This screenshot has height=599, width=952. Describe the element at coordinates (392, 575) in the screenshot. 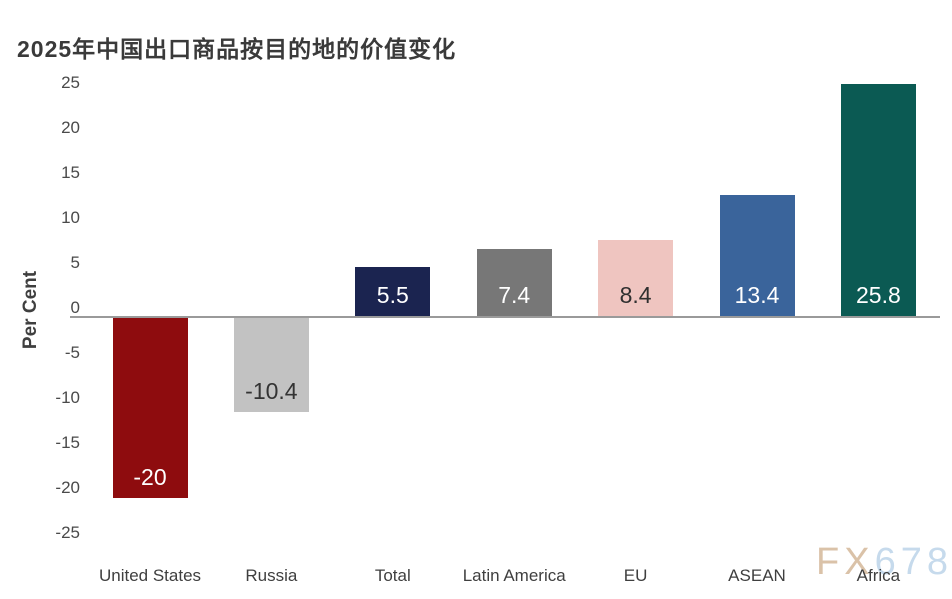

I see `x-axis-label: Total` at that location.